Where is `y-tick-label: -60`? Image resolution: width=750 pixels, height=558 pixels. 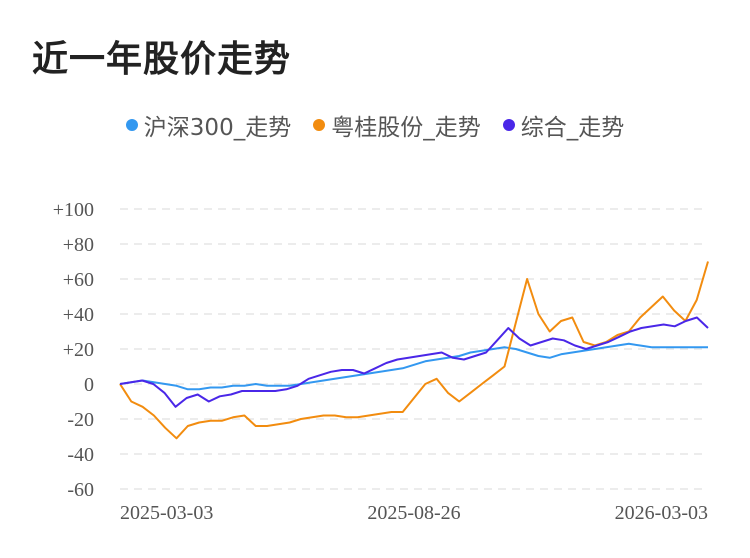
y-tick-label: -60 is located at coordinates (80, 490).